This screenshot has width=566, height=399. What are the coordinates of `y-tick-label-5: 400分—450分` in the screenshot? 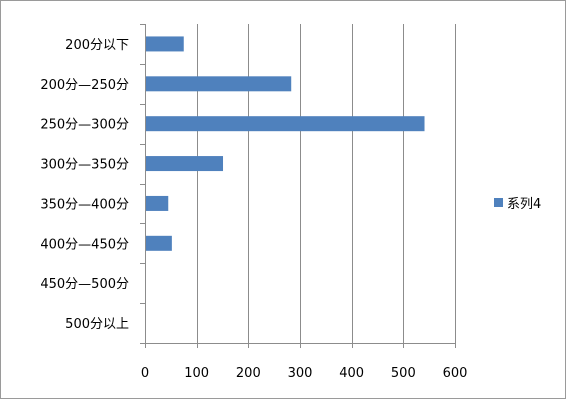 It's located at (84, 244).